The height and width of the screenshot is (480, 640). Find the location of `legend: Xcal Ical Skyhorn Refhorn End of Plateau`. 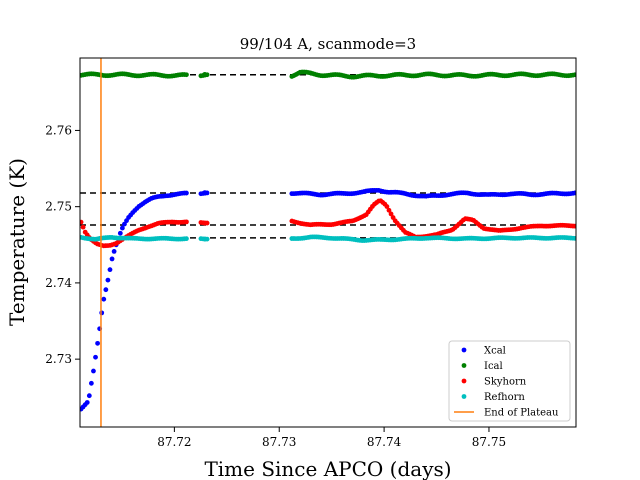

legend: Xcal Ical Skyhorn Refhorn End of Plateau is located at coordinates (509, 381).